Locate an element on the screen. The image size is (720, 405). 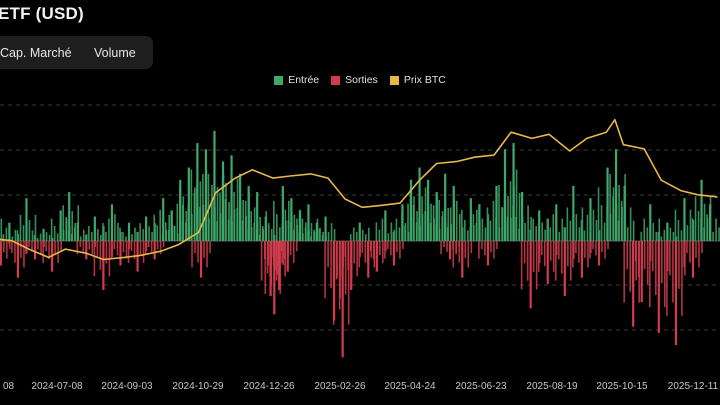
legend-item-inflow: Entrée is located at coordinates (296, 80).